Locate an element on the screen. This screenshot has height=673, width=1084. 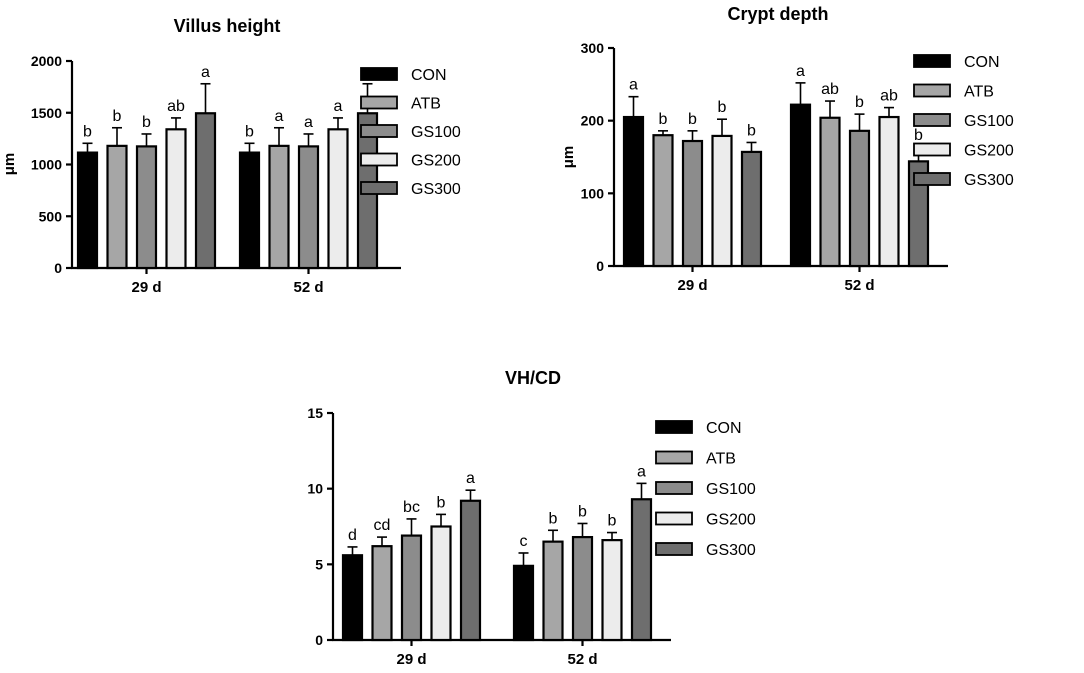
significance-letter: cd is located at coordinates (382, 525).